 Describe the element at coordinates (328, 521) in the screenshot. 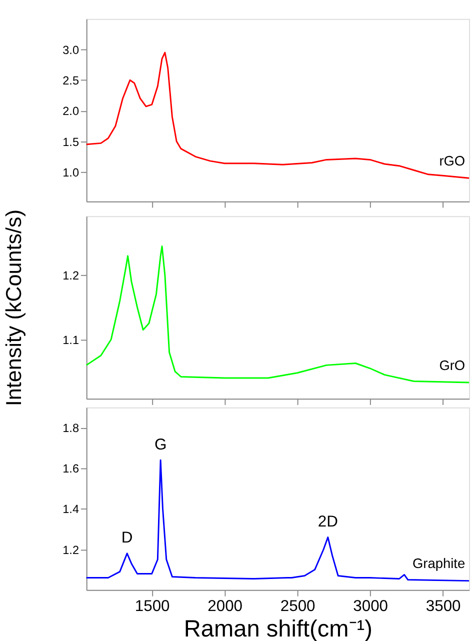

I see `annotation: 2D` at that location.